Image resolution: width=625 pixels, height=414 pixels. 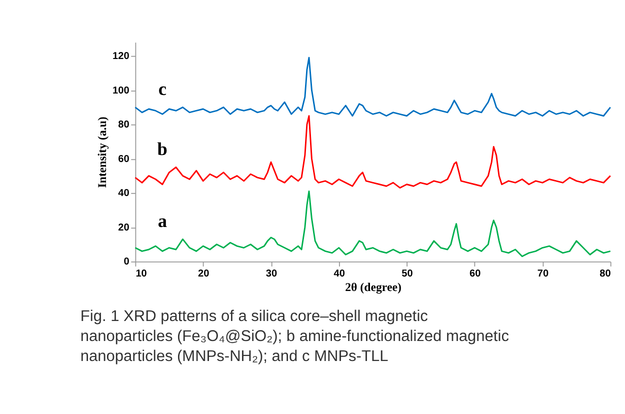 I want to click on x-tick-label: 70, so click(x=543, y=274).